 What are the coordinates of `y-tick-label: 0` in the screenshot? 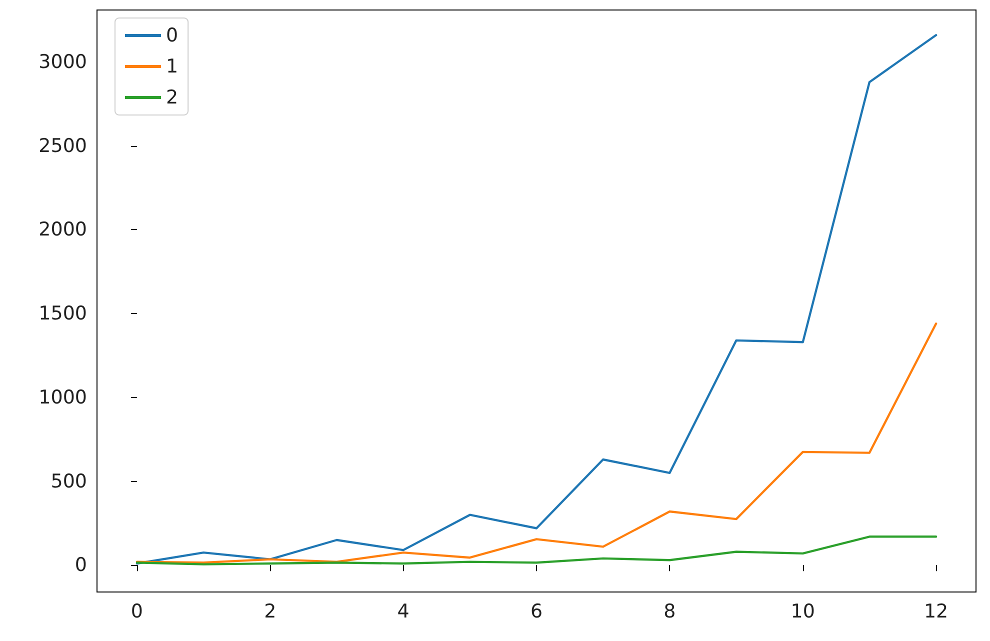 It's located at (80, 565).